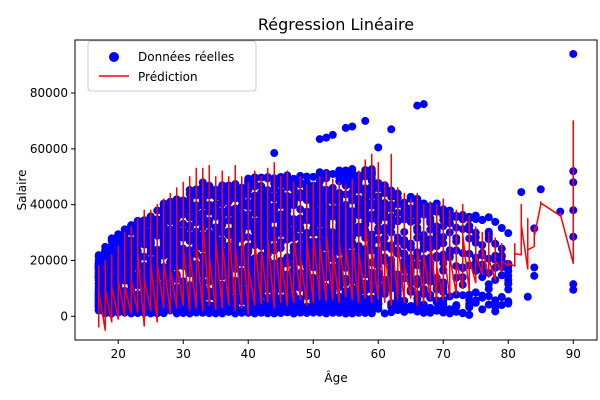 The image size is (600, 400). Describe the element at coordinates (49, 149) in the screenshot. I see `y-tick-label: 60000` at that location.